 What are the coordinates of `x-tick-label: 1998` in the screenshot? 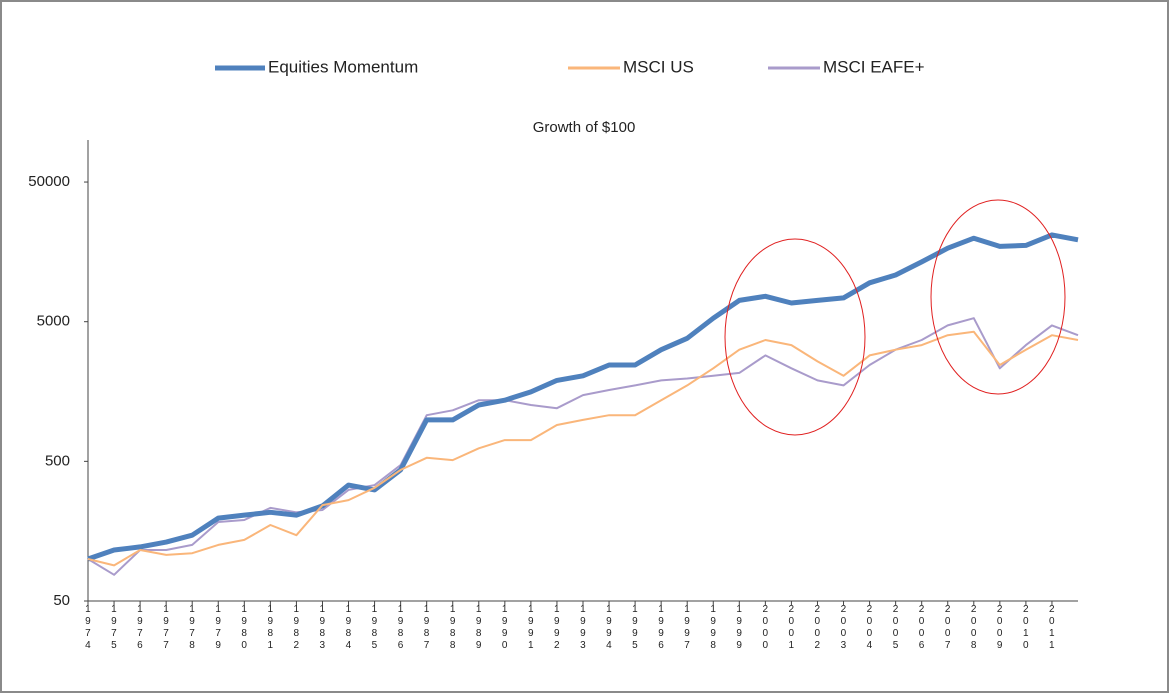 It's located at (713, 628).